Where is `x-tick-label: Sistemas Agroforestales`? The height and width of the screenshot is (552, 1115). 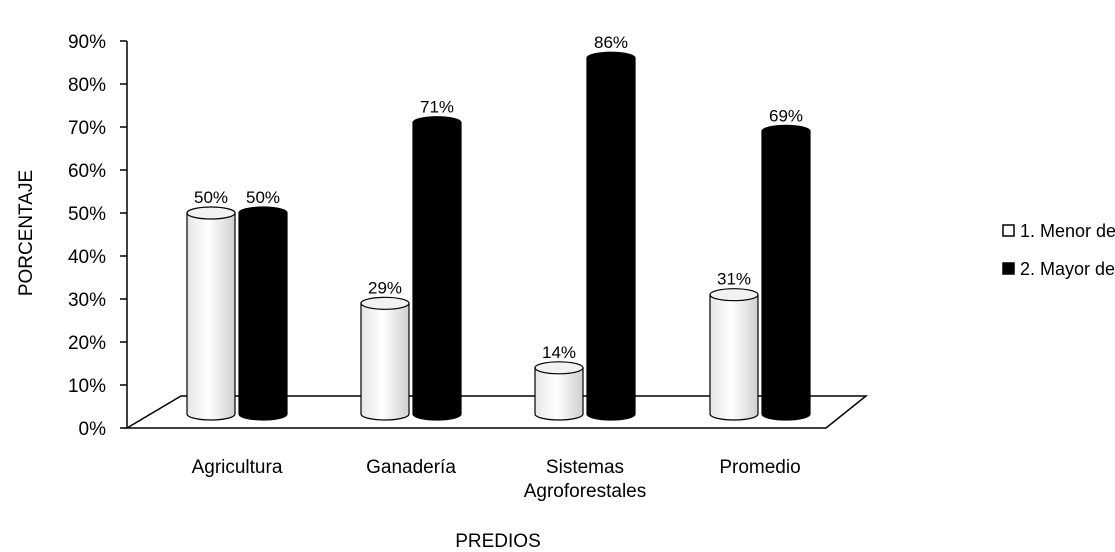 x-tick-label: Sistemas Agroforestales is located at coordinates (585, 479).